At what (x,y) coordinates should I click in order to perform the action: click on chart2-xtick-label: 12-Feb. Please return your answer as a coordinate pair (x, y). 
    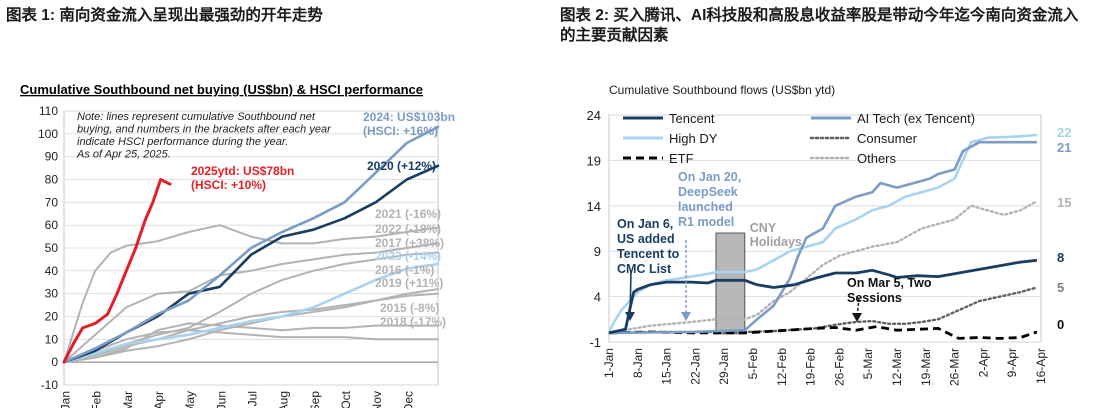
    Looking at the image, I should click on (782, 367).